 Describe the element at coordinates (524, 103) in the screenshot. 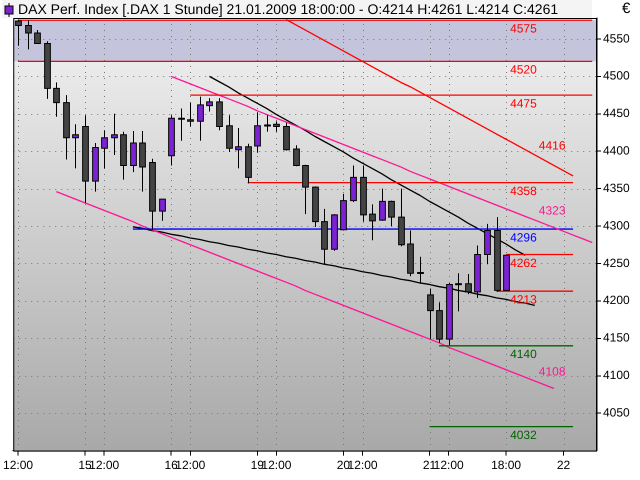

I see `series-label: 4475` at that location.